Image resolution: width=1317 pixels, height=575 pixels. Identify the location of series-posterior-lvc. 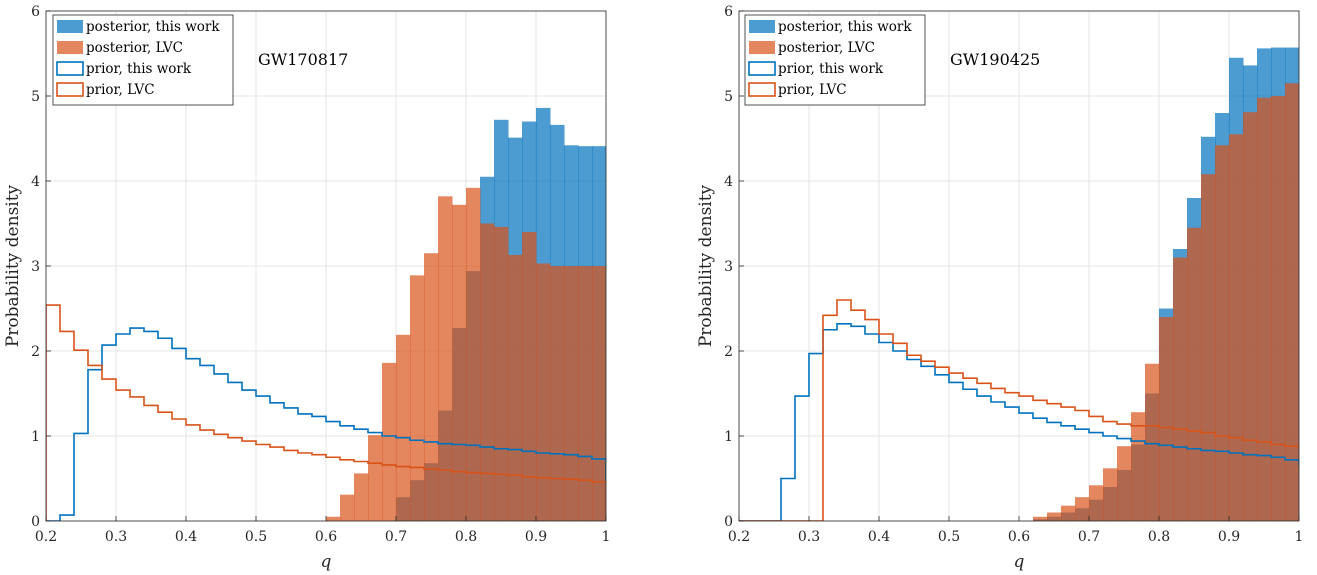
(466, 354).